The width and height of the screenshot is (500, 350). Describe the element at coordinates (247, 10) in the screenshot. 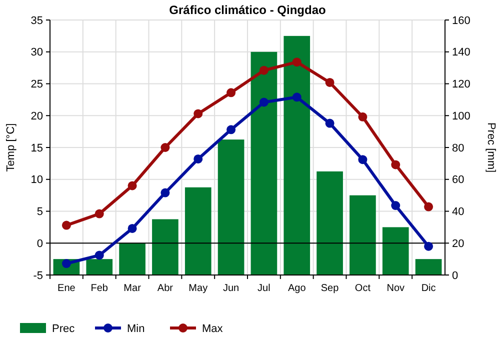

I see `chart-title: Gráfico climático - Qingdao` at that location.